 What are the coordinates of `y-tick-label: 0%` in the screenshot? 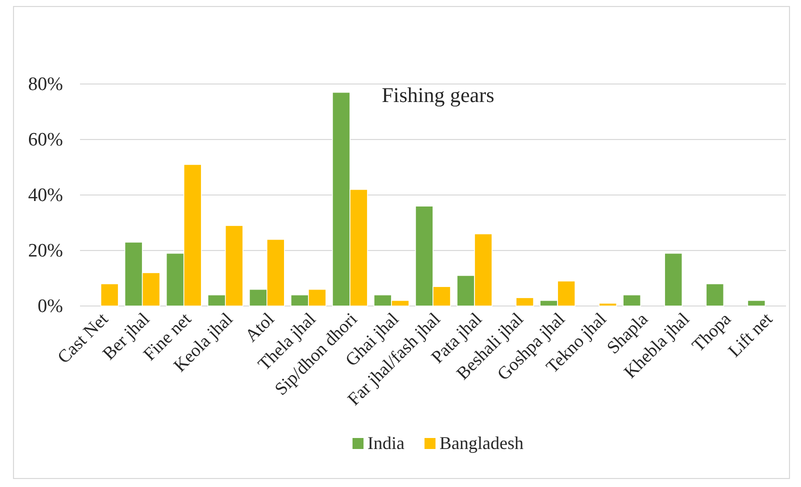 It's located at (51, 307).